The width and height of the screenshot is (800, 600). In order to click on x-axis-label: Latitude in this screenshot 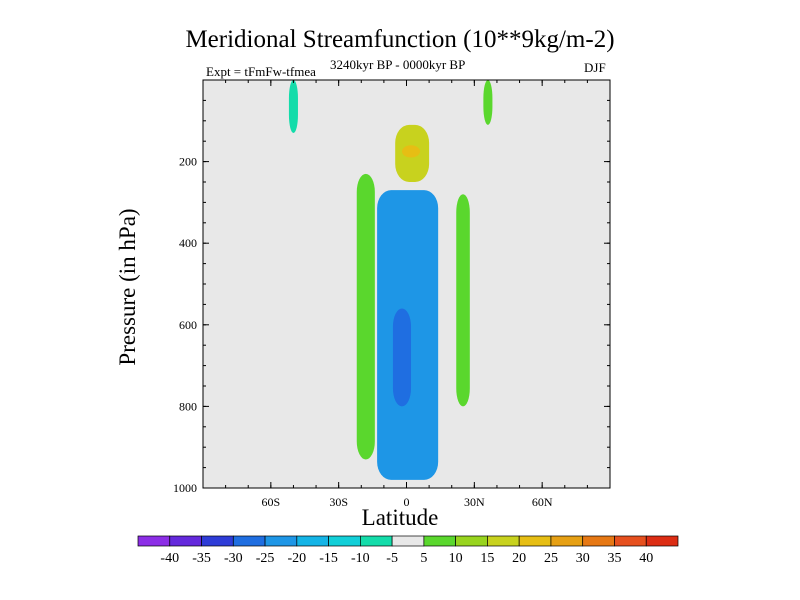, I will do `click(400, 517)`.